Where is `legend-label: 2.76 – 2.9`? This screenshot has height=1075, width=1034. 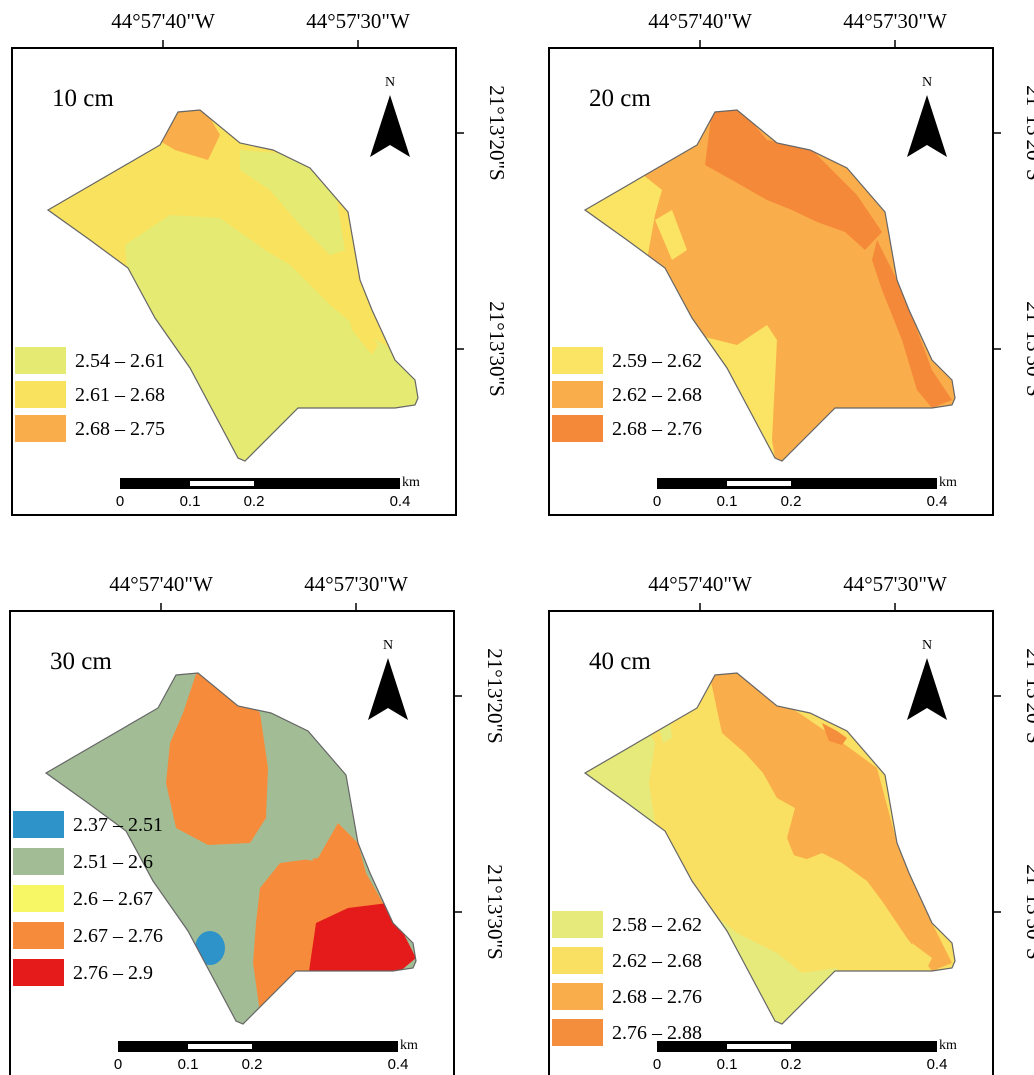
legend-label: 2.76 – 2.9 is located at coordinates (113, 973).